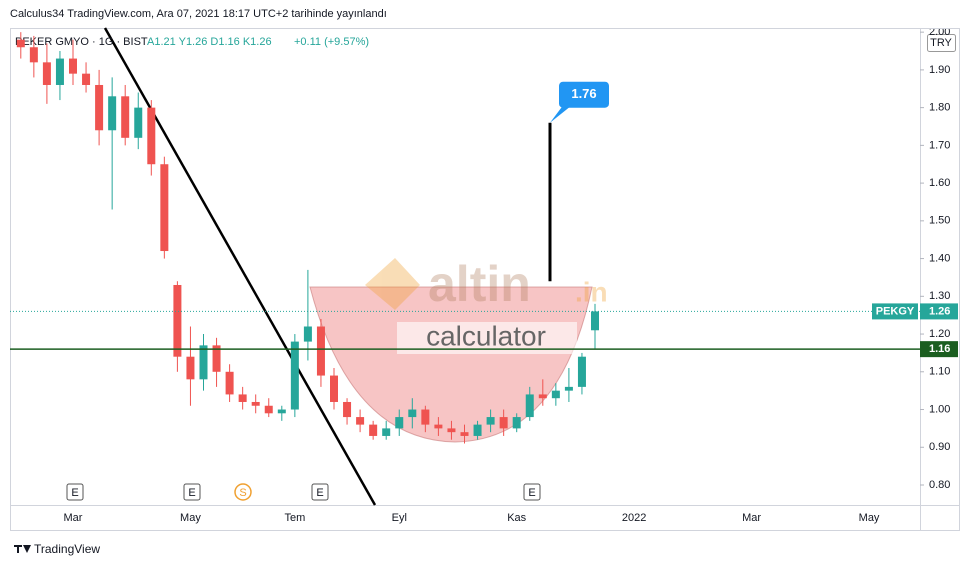 The height and width of the screenshot is (573, 973). What do you see at coordinates (294, 518) in the screenshot?
I see `x-tick-label: Tem` at bounding box center [294, 518].